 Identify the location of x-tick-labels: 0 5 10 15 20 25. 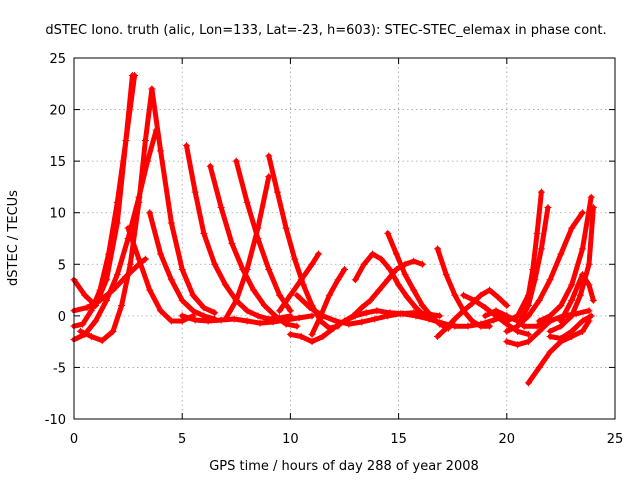
(346, 439).